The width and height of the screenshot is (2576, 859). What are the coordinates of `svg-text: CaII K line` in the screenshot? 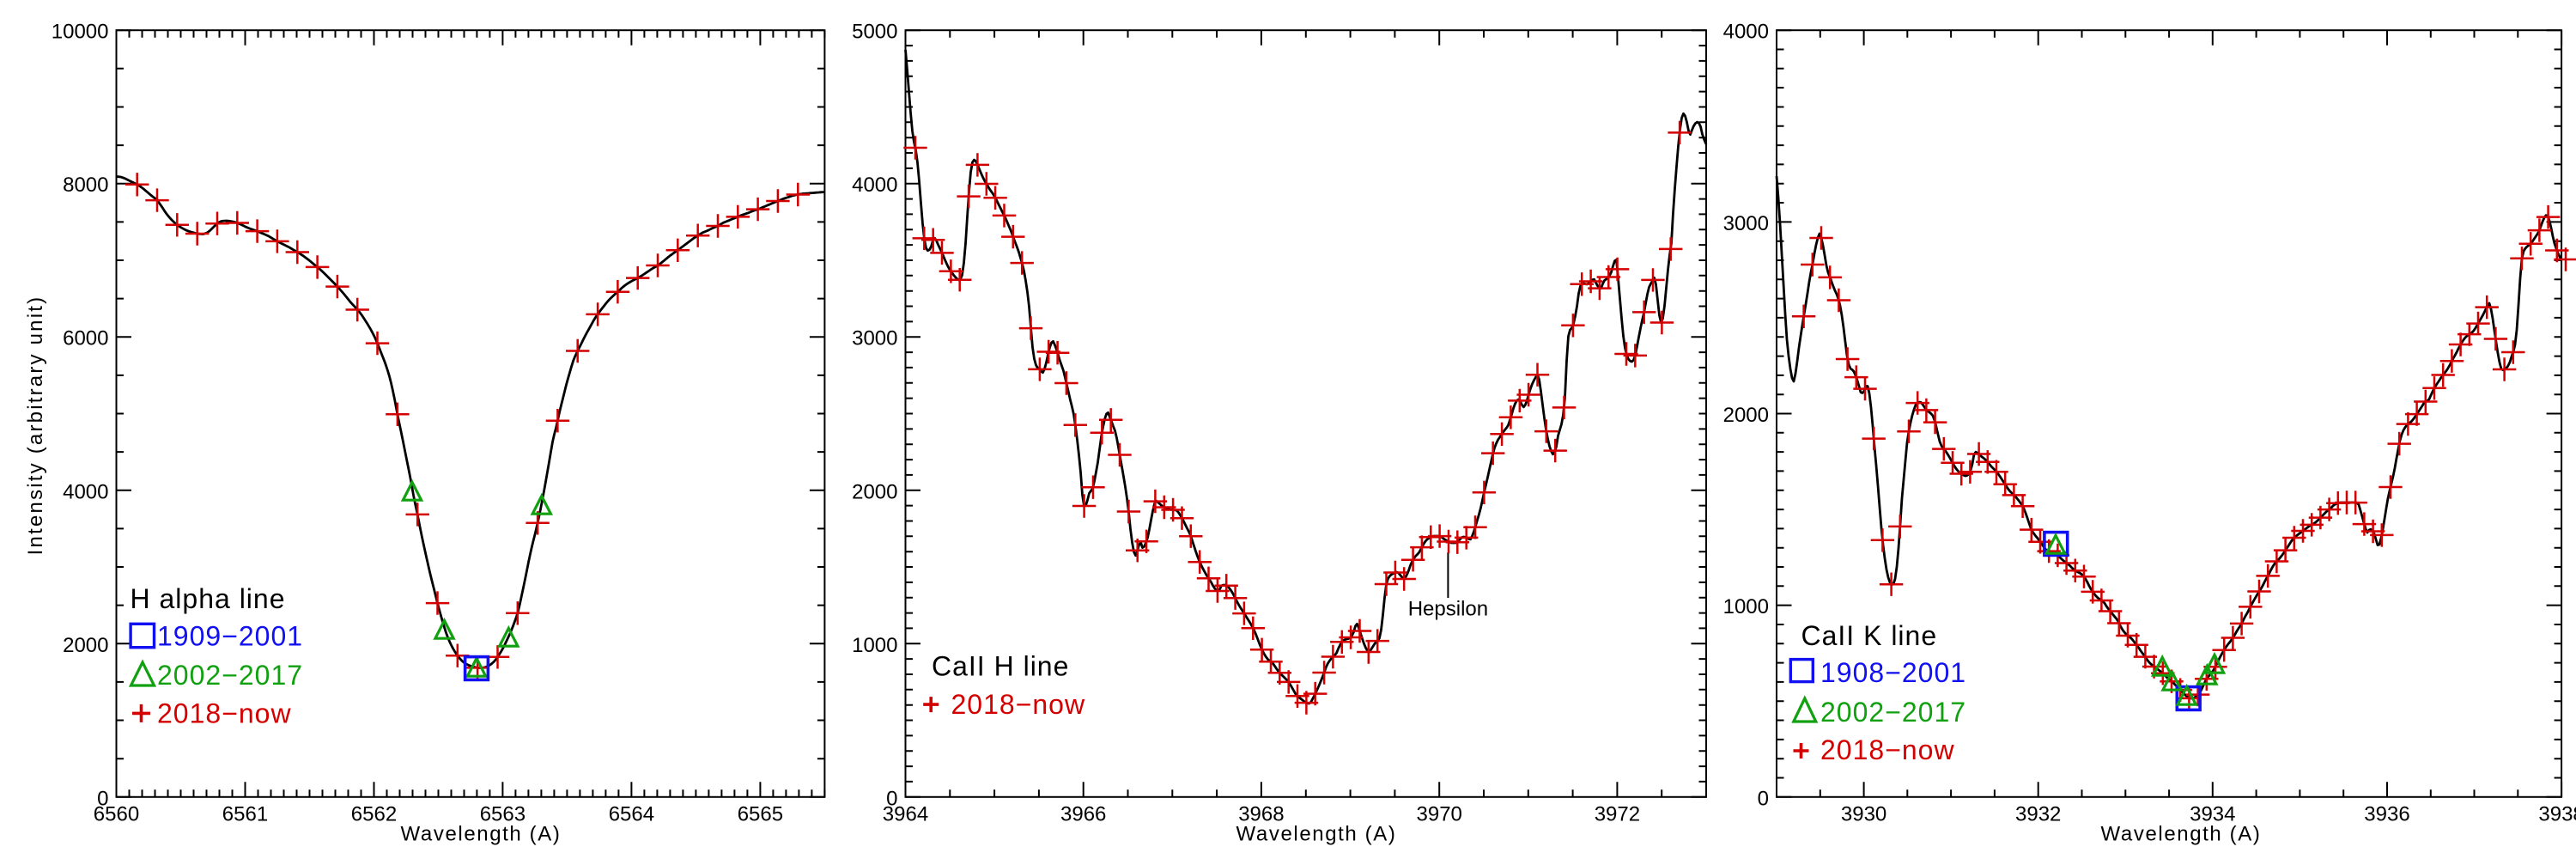 It's located at (1870, 636).